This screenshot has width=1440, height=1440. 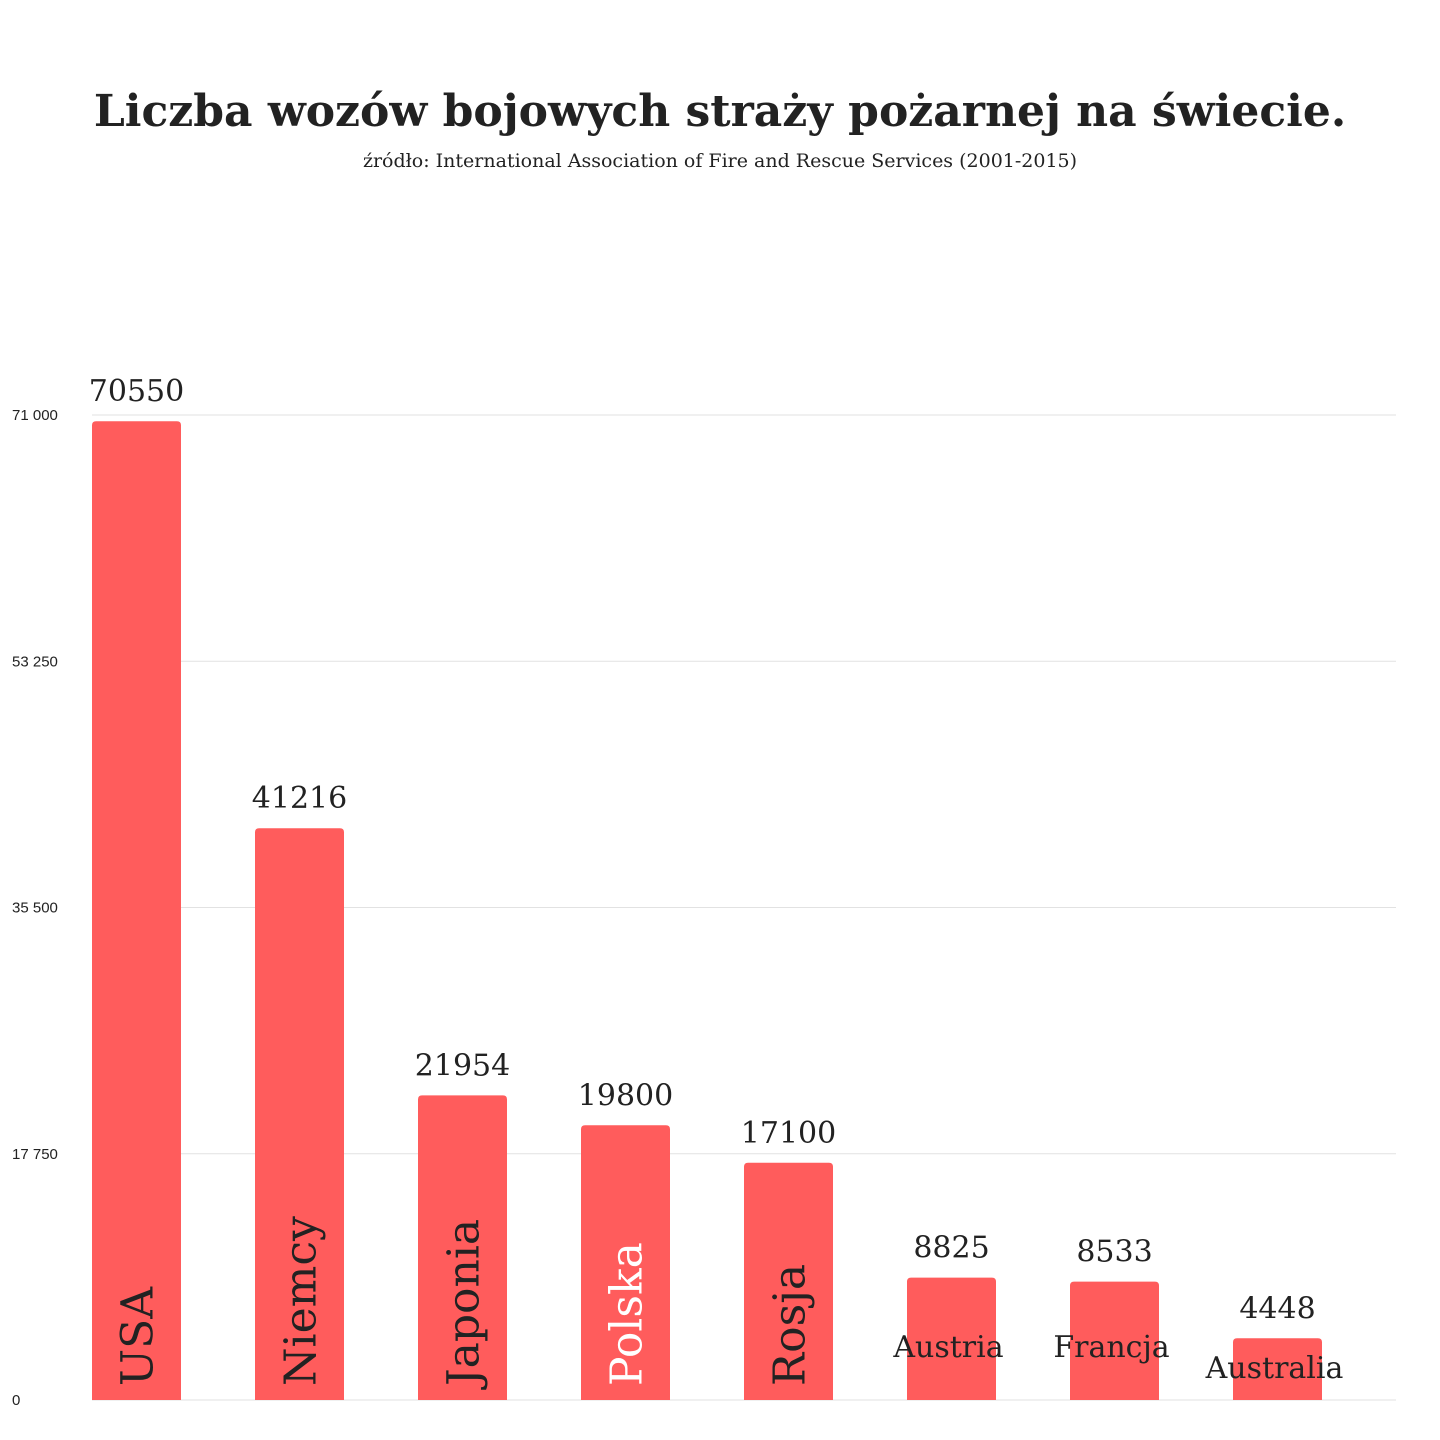 What do you see at coordinates (951, 1248) in the screenshot?
I see `data-label: 8825` at bounding box center [951, 1248].